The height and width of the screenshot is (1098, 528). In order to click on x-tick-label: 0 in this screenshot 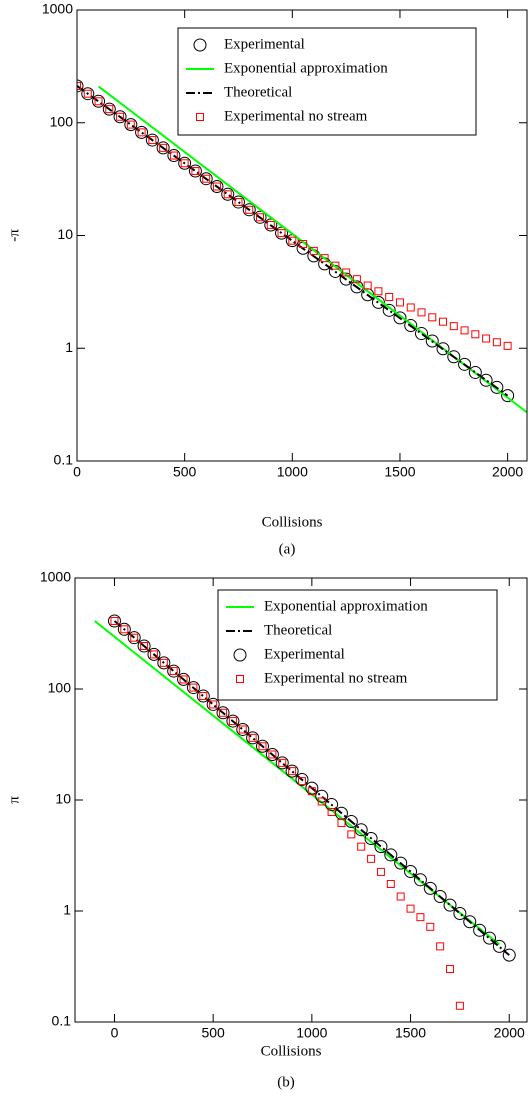, I will do `click(77, 472)`.